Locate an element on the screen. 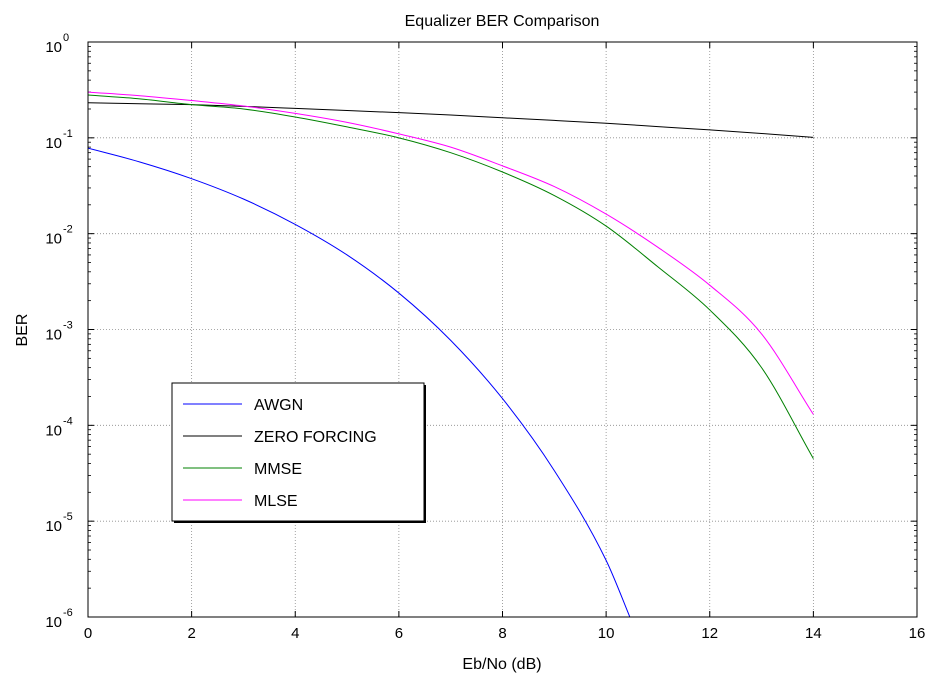  y-tick-exponent: -2 is located at coordinates (68, 230).